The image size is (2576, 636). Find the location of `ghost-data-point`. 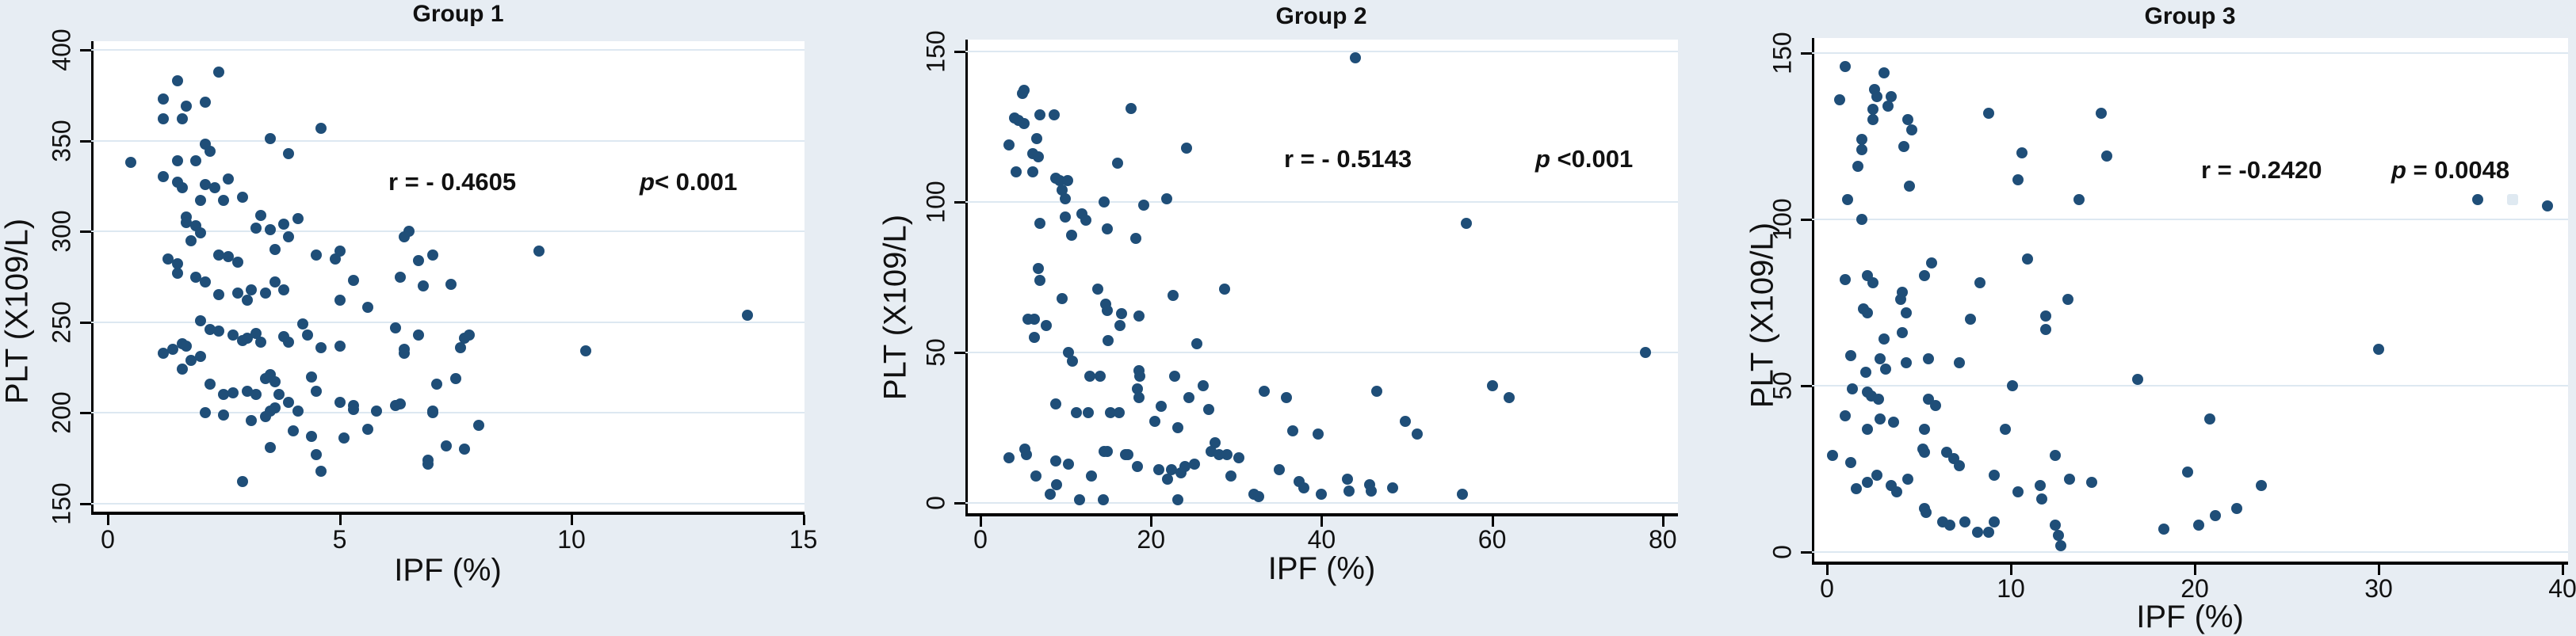

ghost-data-point is located at coordinates (2513, 199).